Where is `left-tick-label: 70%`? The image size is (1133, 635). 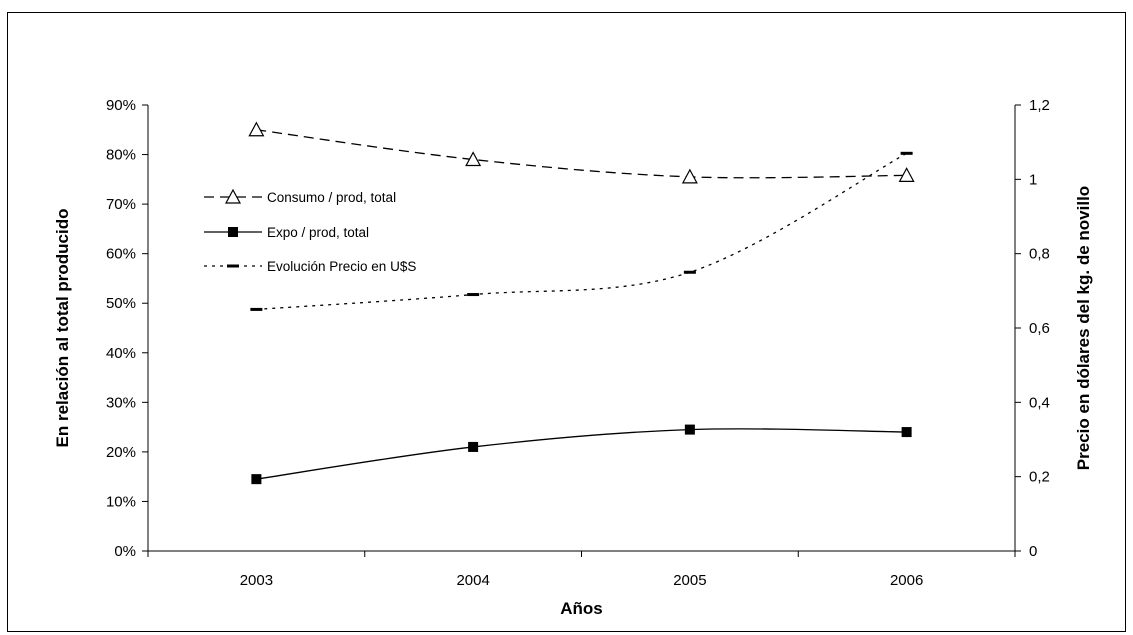
left-tick-label: 70% is located at coordinates (121, 204).